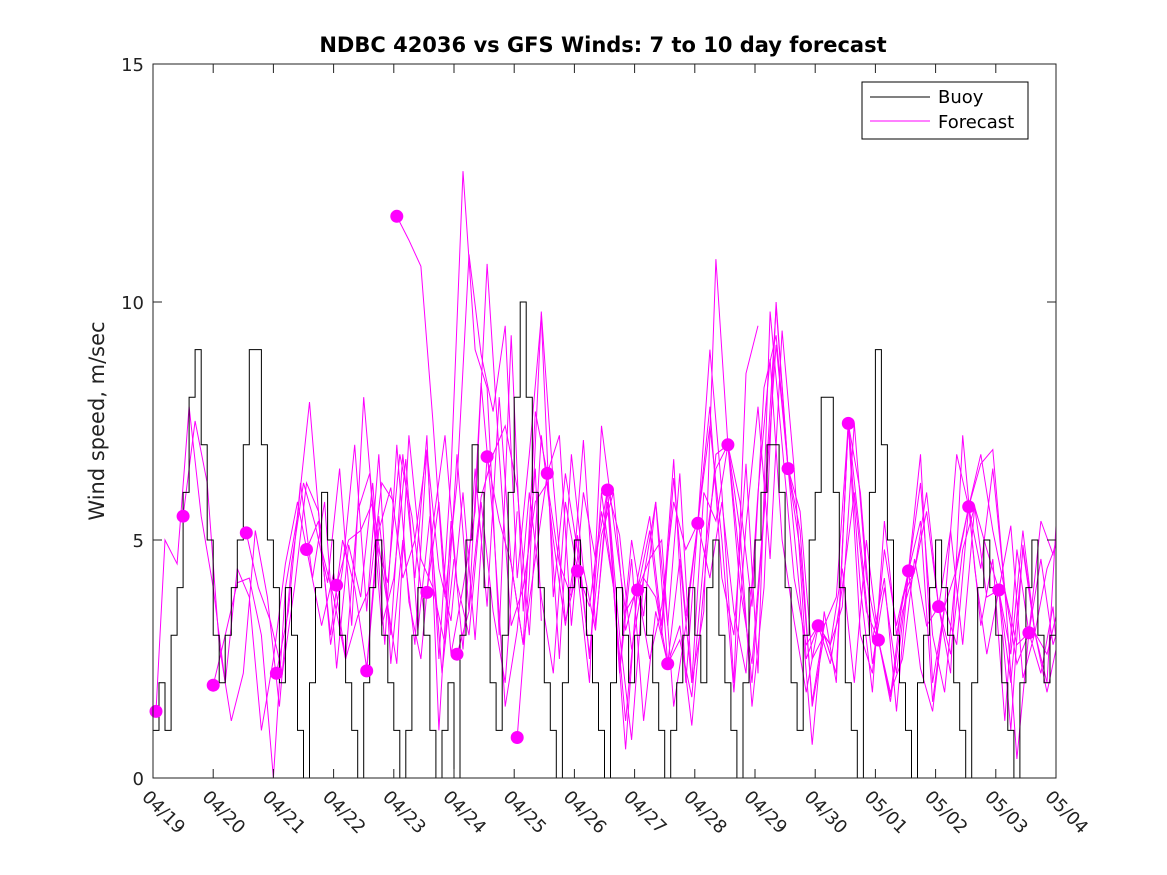  I want to click on y-axis-label: Wind speed, m/sec, so click(97, 420).